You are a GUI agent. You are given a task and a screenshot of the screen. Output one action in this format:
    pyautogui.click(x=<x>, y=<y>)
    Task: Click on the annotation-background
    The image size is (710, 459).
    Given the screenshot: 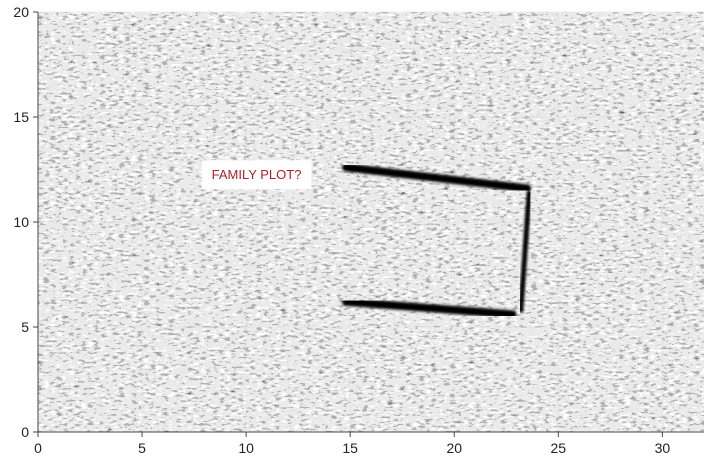 What is the action you would take?
    pyautogui.click(x=256, y=175)
    